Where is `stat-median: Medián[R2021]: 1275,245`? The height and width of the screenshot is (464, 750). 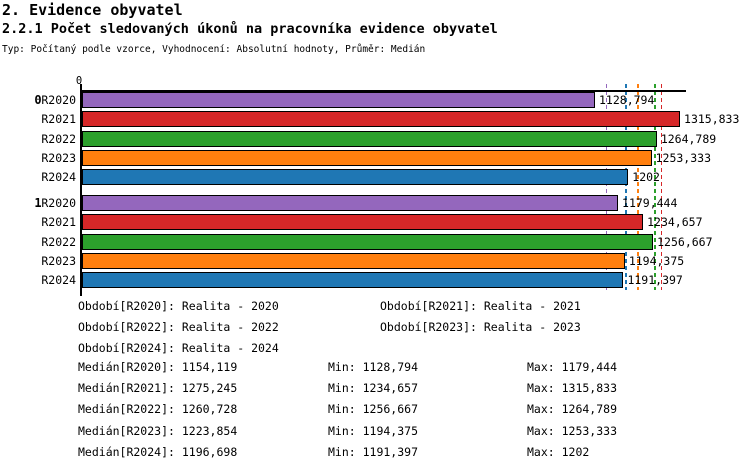
stat-median: Medián[R2021]: 1275,245 is located at coordinates (158, 388).